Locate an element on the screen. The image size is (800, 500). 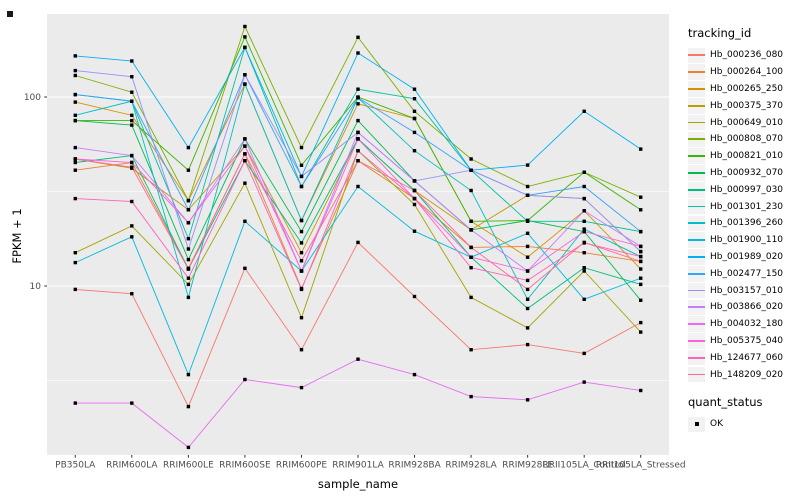
legend-title-tracking-id: tracking_id is located at coordinates (720, 33).